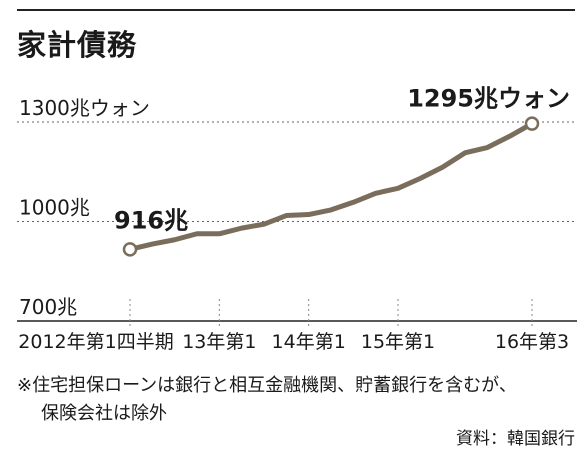 This screenshot has height=464, width=587. I want to click on x-tick-label: 13年第1, so click(219, 342).